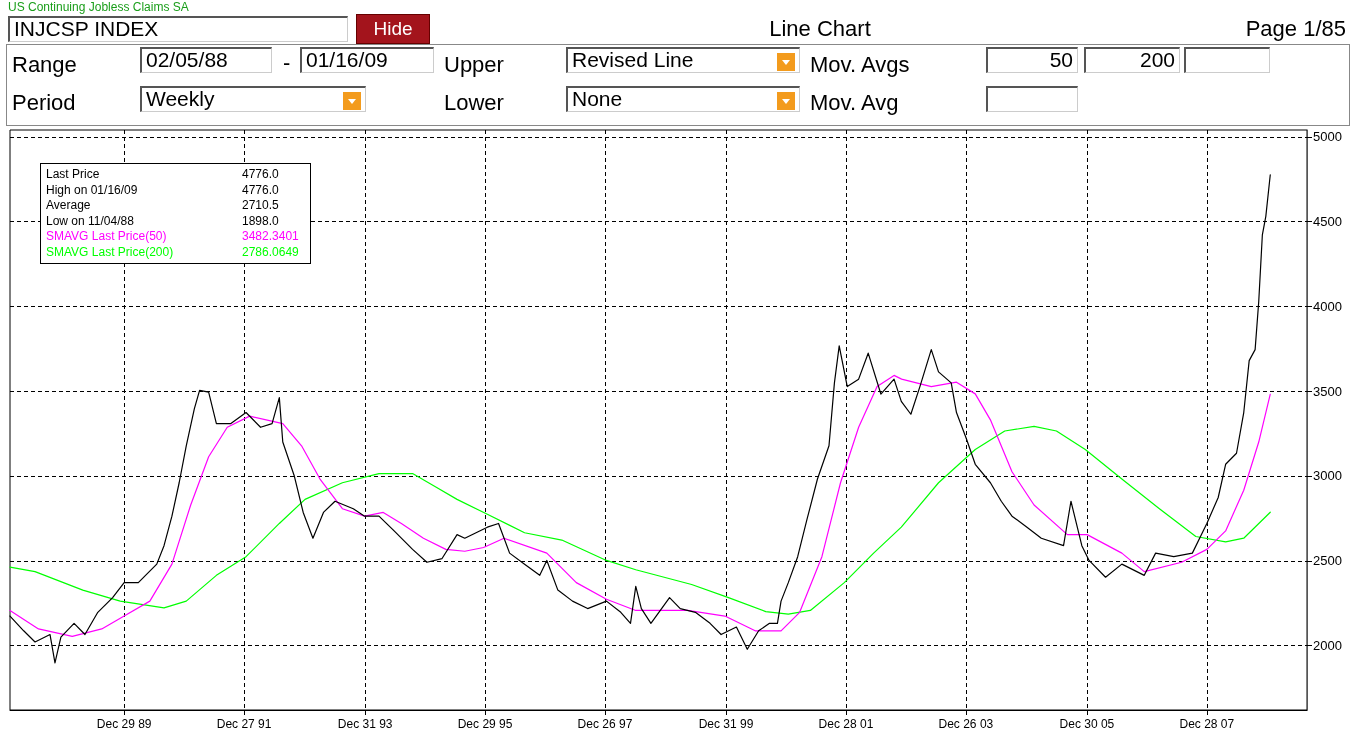 The height and width of the screenshot is (753, 1354). Describe the element at coordinates (1207, 724) in the screenshot. I see `x-tick-label: Dec 28 07` at that location.